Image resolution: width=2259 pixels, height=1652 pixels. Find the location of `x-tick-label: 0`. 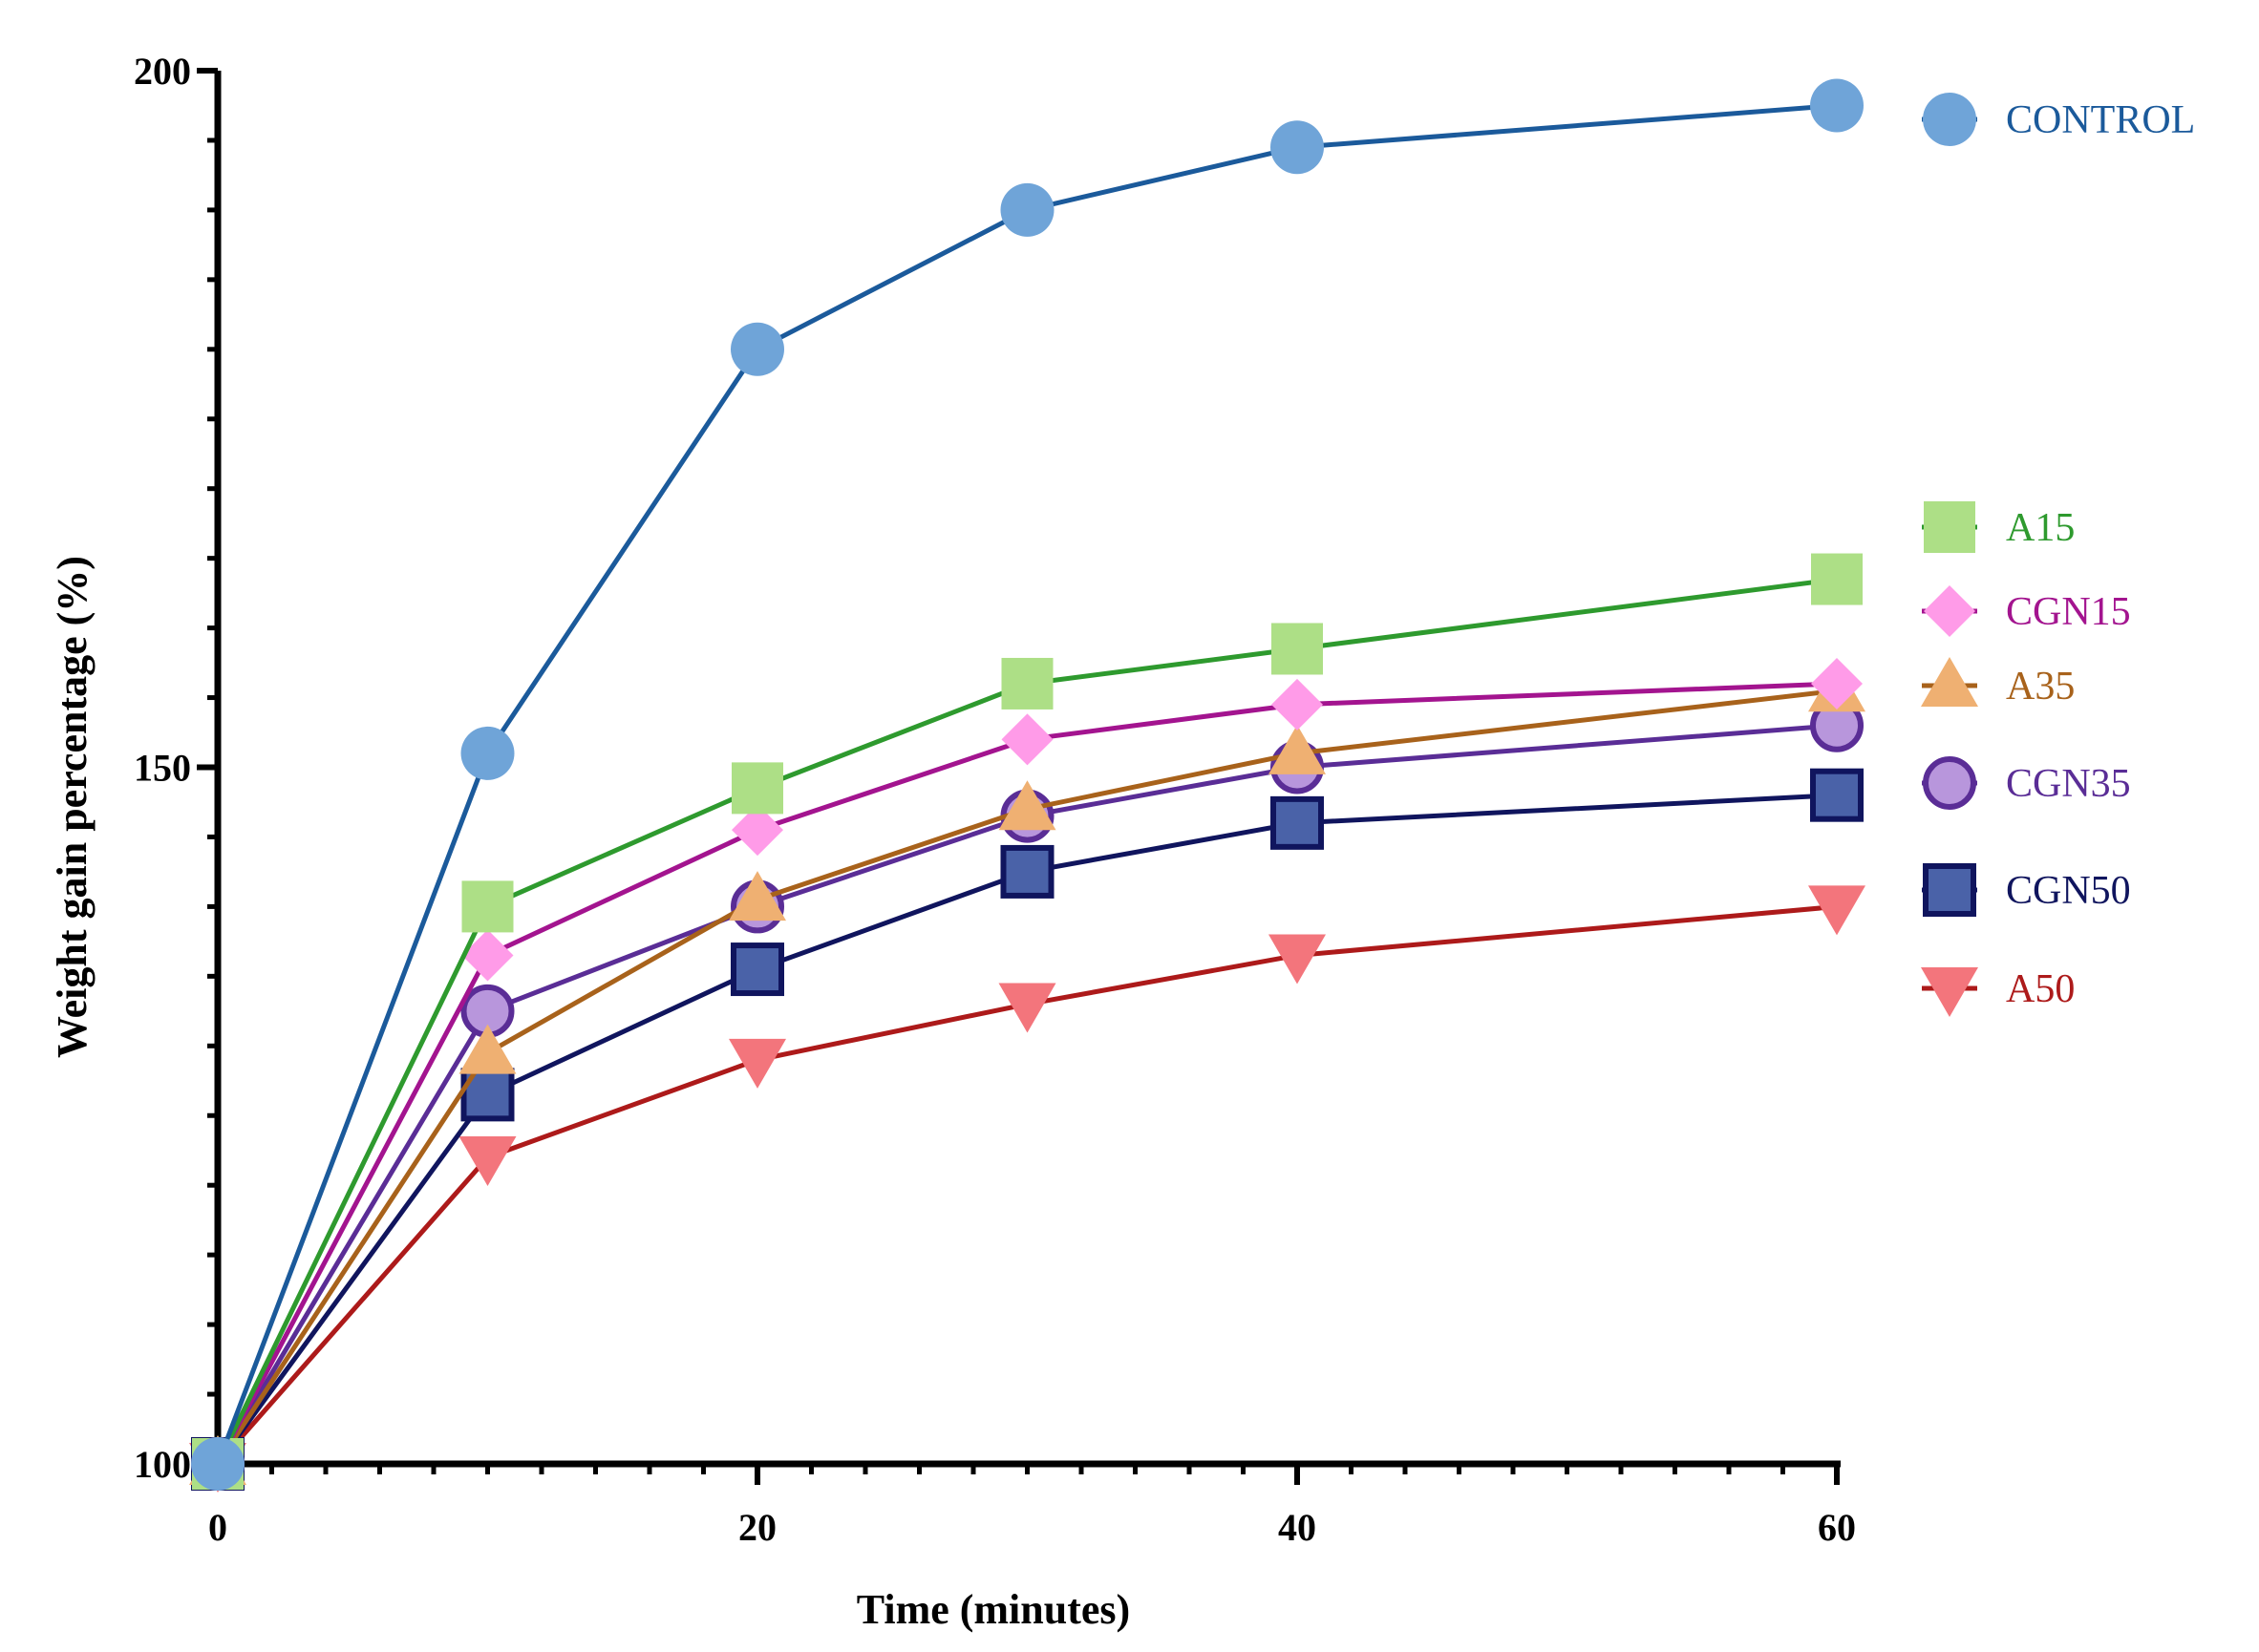

x-tick-label: 0 is located at coordinates (217, 1527).